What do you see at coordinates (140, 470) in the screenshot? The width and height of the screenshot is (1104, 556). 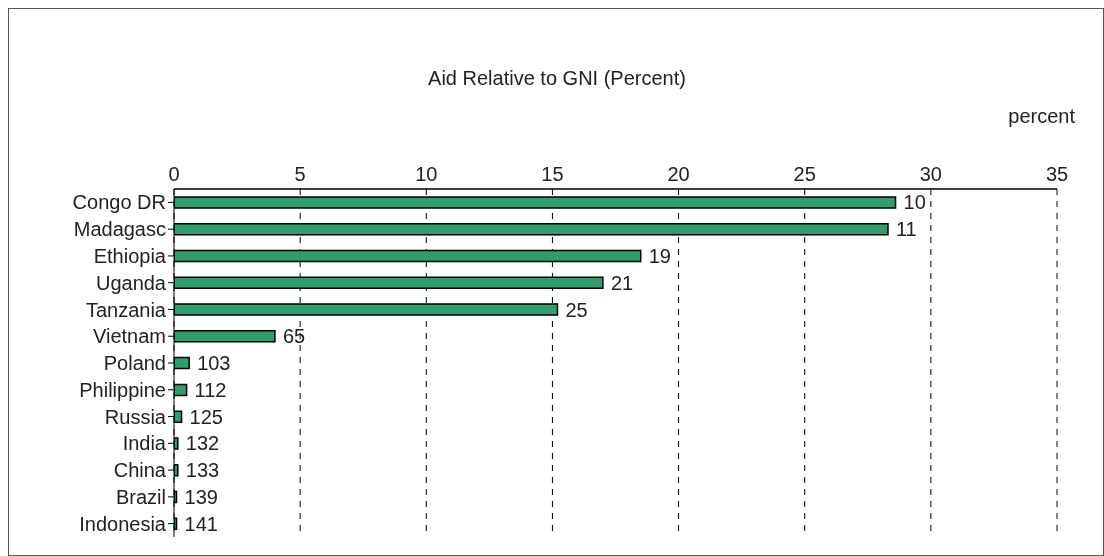 I see `y-tick-label: China` at bounding box center [140, 470].